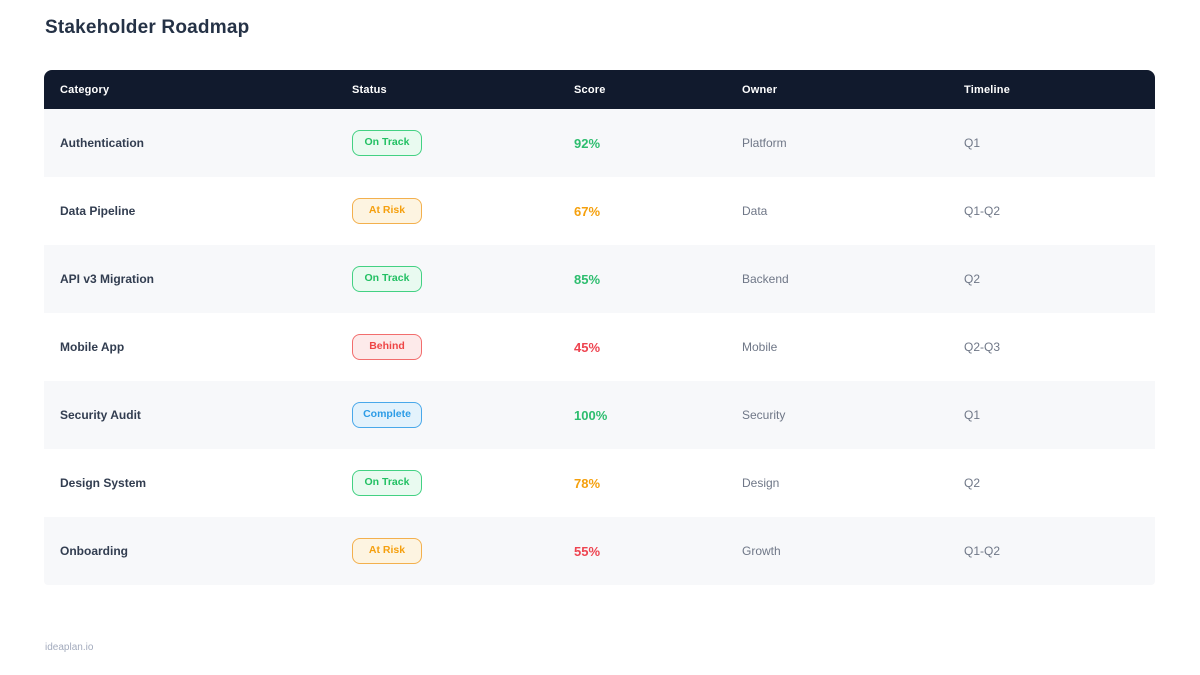 This screenshot has height=675, width=1200. Describe the element at coordinates (102, 143) in the screenshot. I see `category-cell: Authentication` at that location.